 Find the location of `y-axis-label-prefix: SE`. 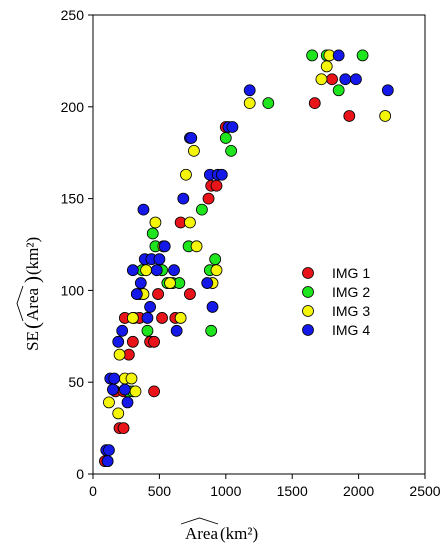

y-axis-label-prefix: SE is located at coordinates (32, 341).